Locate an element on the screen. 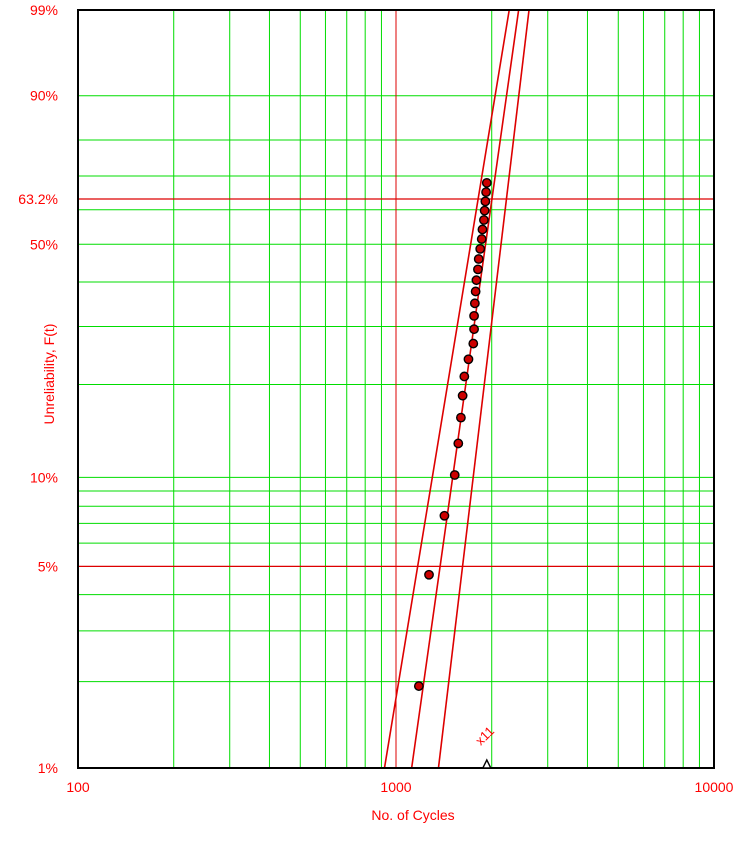  data-points: x11 is located at coordinates (455, 473).